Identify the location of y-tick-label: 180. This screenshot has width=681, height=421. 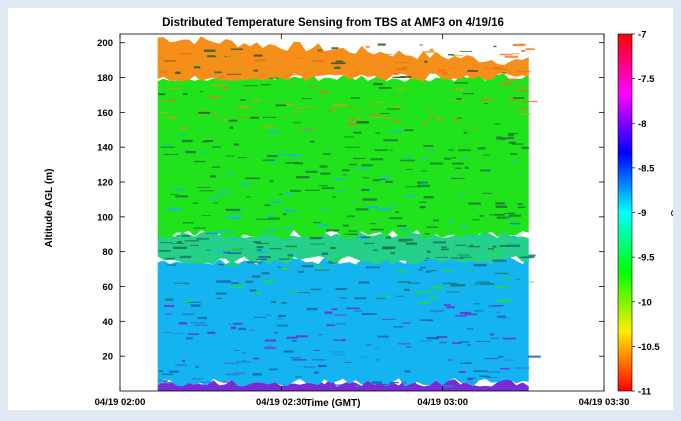
(105, 78).